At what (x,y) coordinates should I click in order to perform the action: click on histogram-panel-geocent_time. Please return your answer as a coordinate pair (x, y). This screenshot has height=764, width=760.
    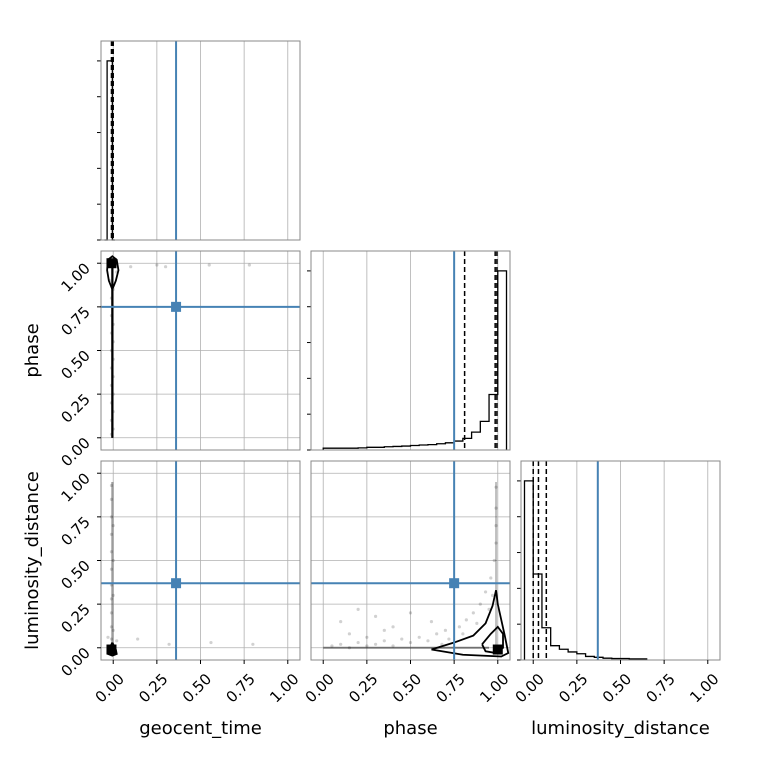
    Looking at the image, I should click on (200, 140).